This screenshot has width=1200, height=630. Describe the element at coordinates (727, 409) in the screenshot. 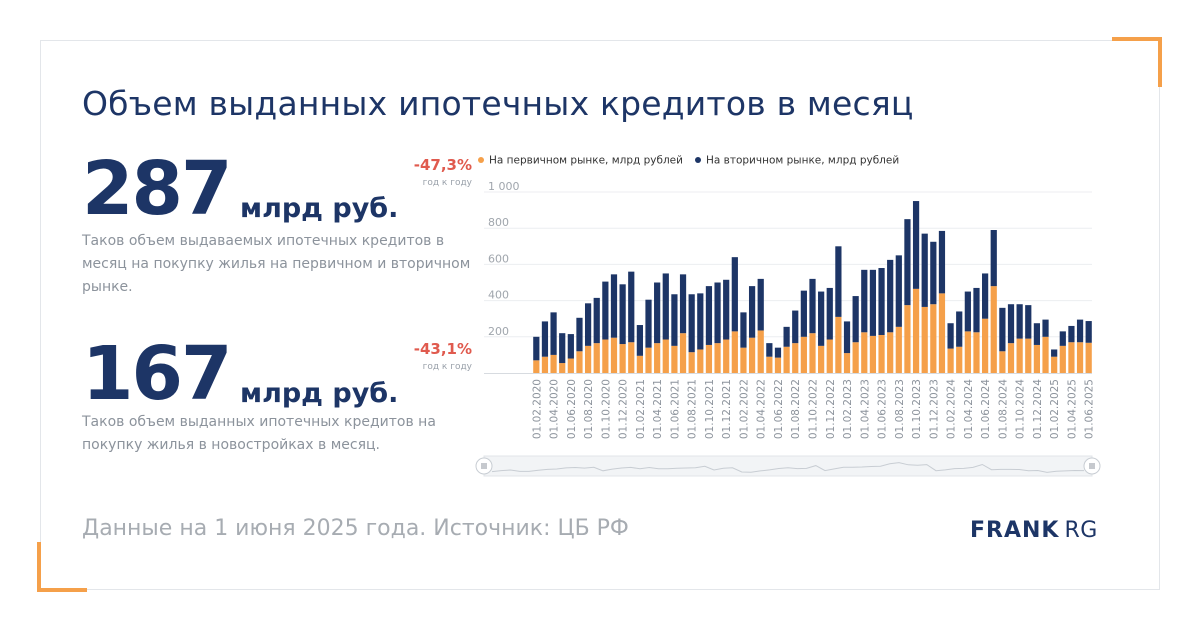

I see `x-tick-label: 01.12.2021` at that location.